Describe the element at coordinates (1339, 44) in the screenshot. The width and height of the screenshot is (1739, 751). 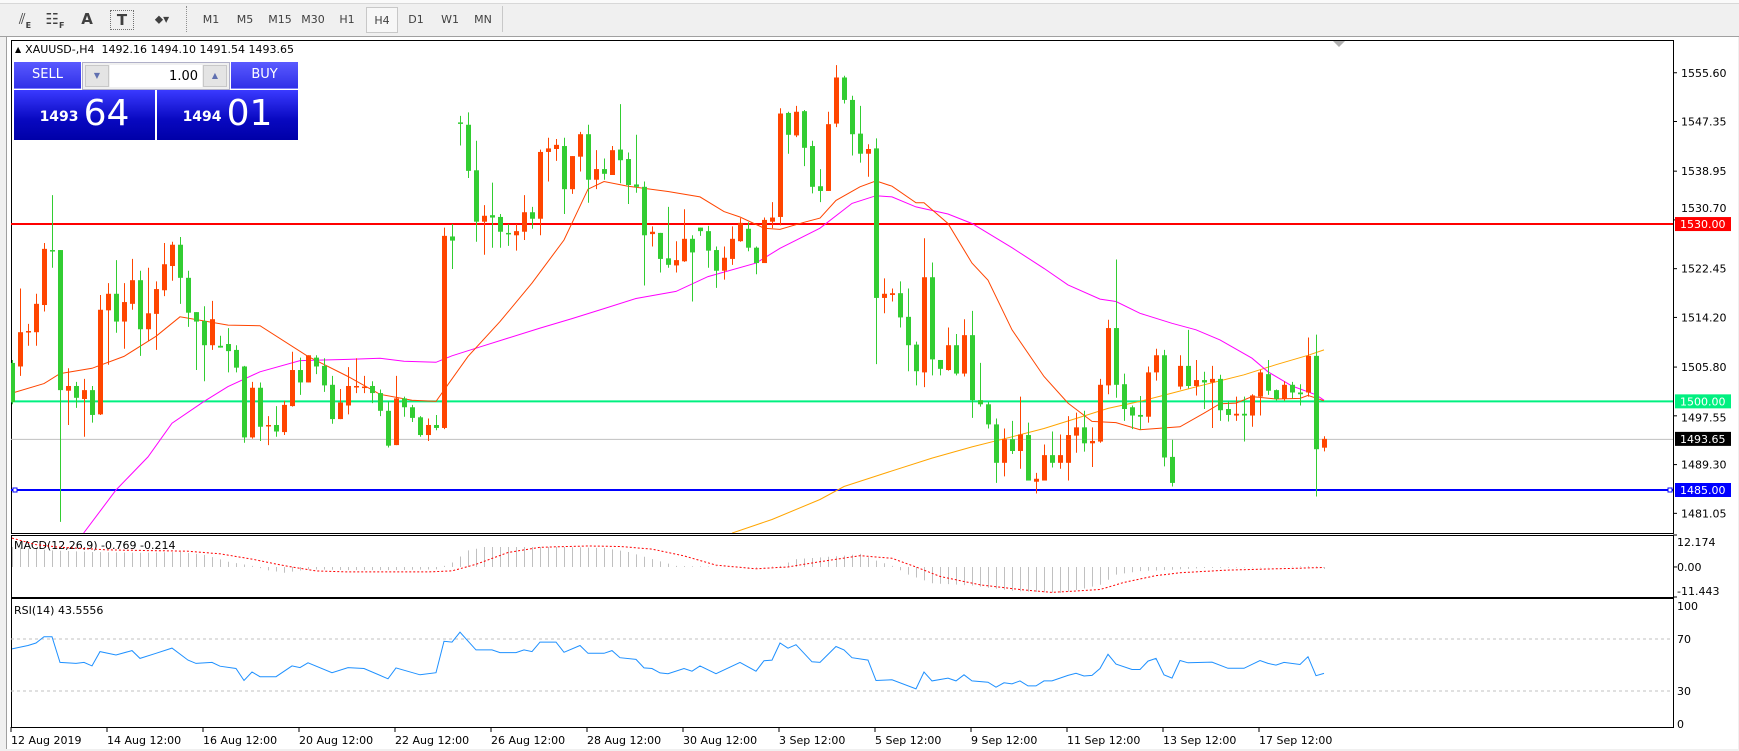
I see `chart-shift-marker-icon` at that location.